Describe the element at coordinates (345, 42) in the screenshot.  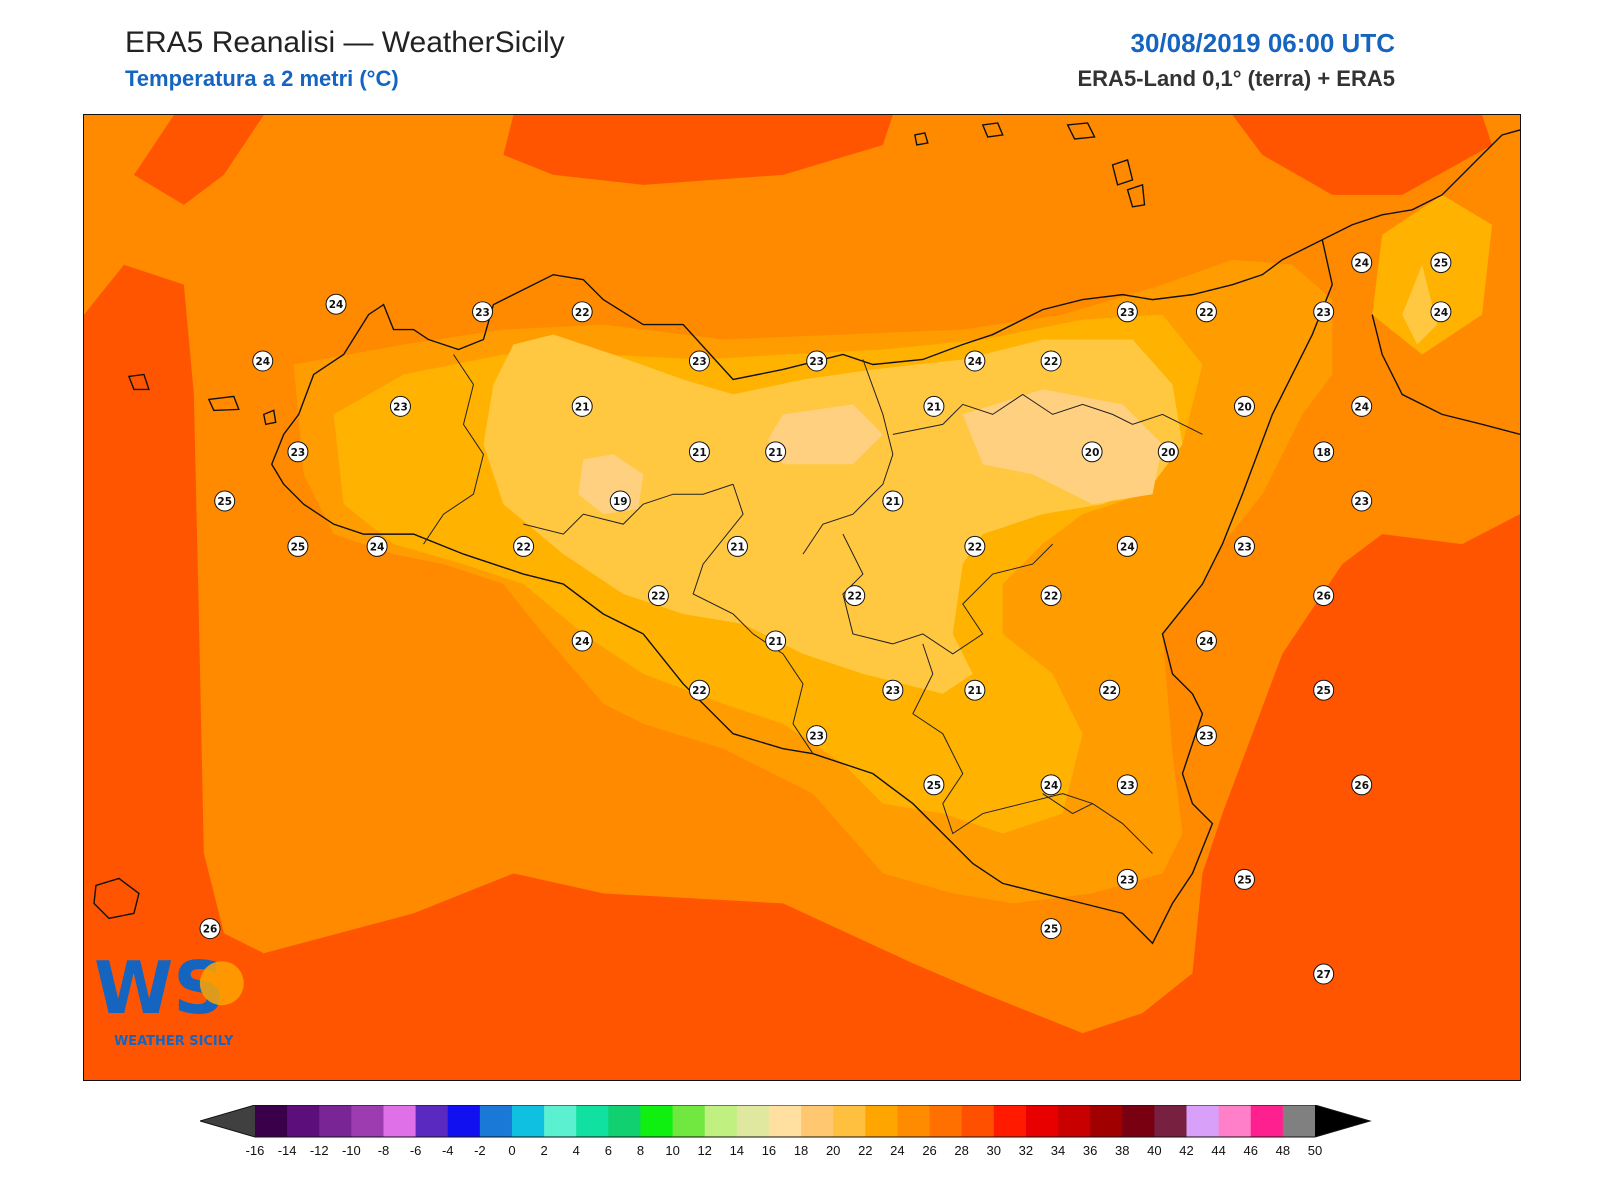
I see `map-title: ERA5 Reanalisi — WeatherSicily` at that location.